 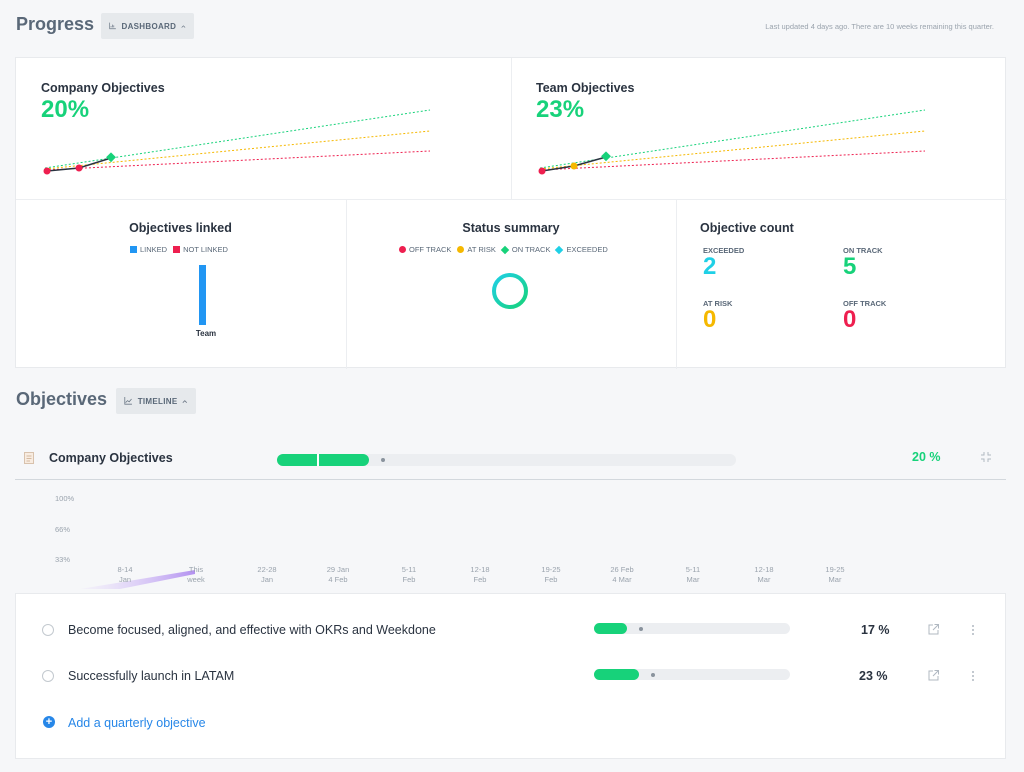 I want to click on off-track-count-value: 0, so click(x=850, y=319).